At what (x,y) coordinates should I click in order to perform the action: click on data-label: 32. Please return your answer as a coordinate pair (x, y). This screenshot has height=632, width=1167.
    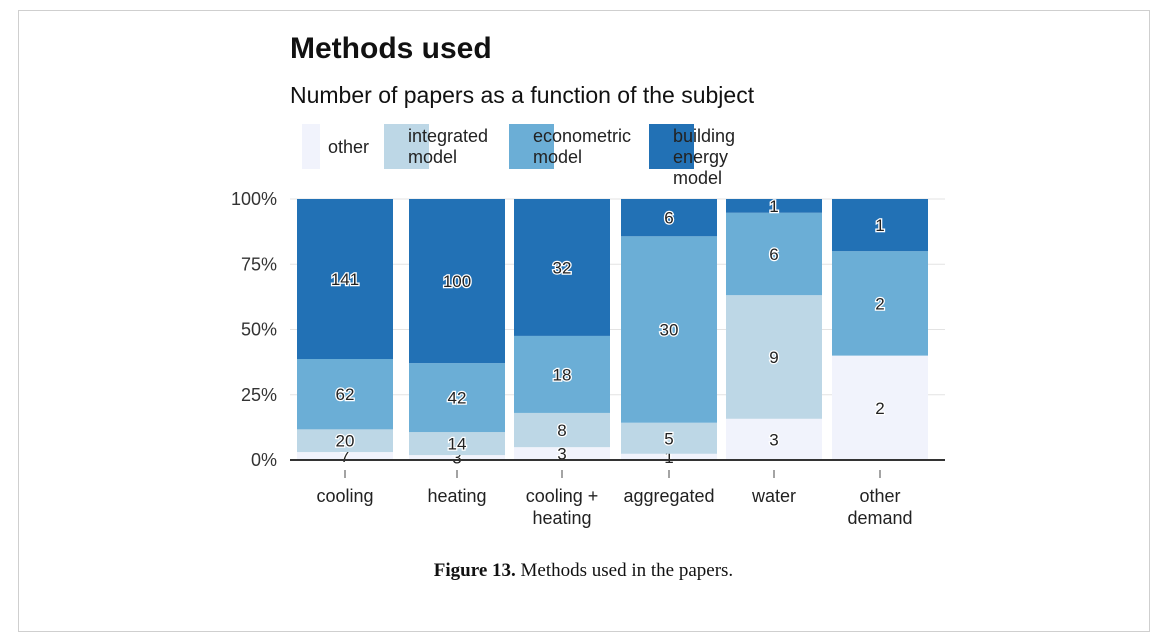
    Looking at the image, I should click on (562, 267).